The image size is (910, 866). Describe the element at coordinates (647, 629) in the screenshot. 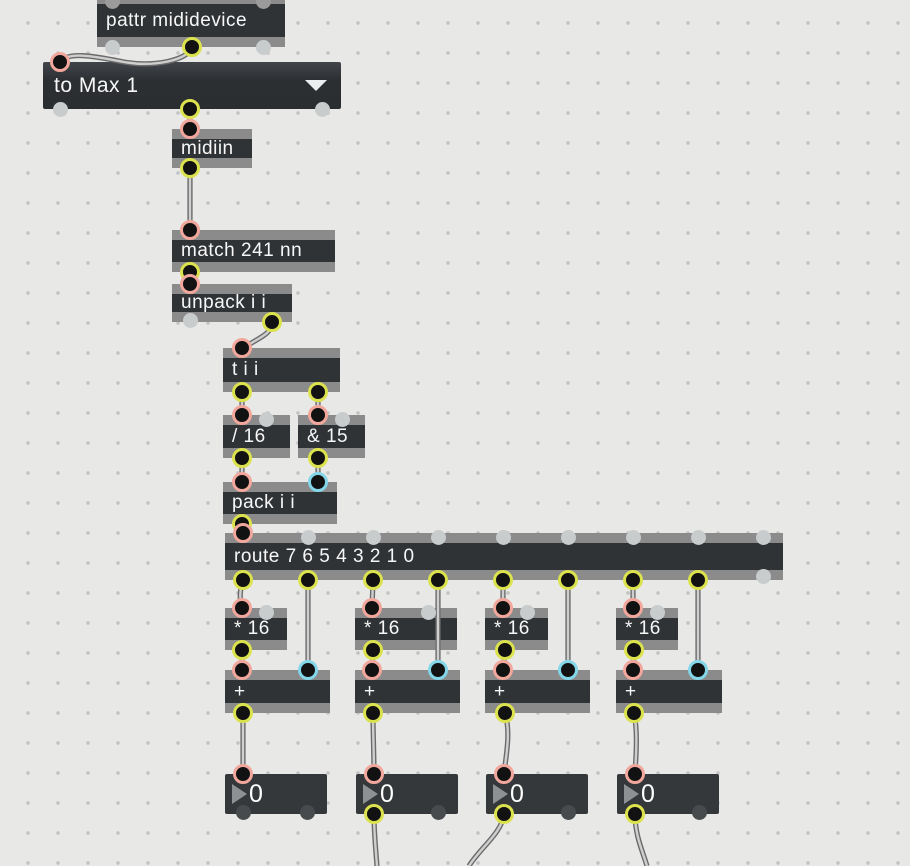

I see `object-box-mult-4: * 16` at that location.